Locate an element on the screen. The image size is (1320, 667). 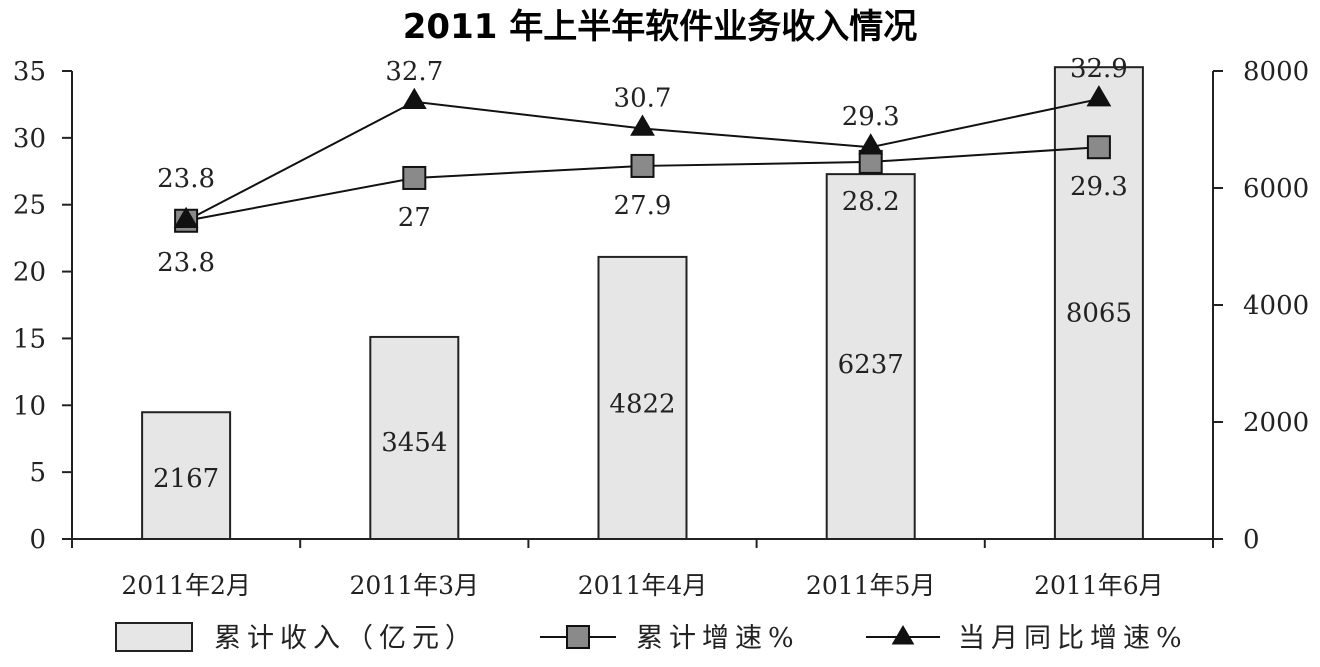
left-axis-tick-label: 30 is located at coordinates (29, 139).